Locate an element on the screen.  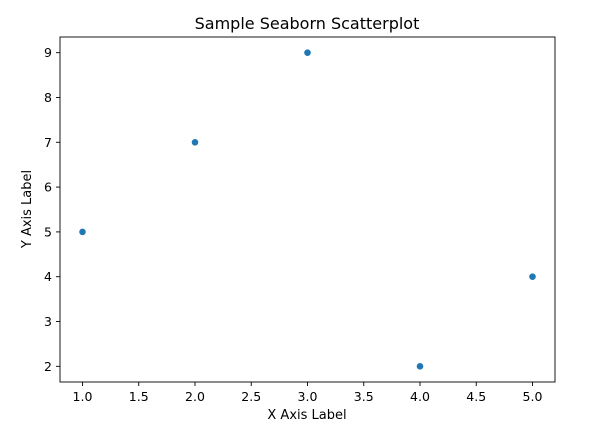
x-axis-ticks: 1.0 1.5 2.0 2.5 3.0 3.5 4.0 4.5 5.0 is located at coordinates (308, 393).